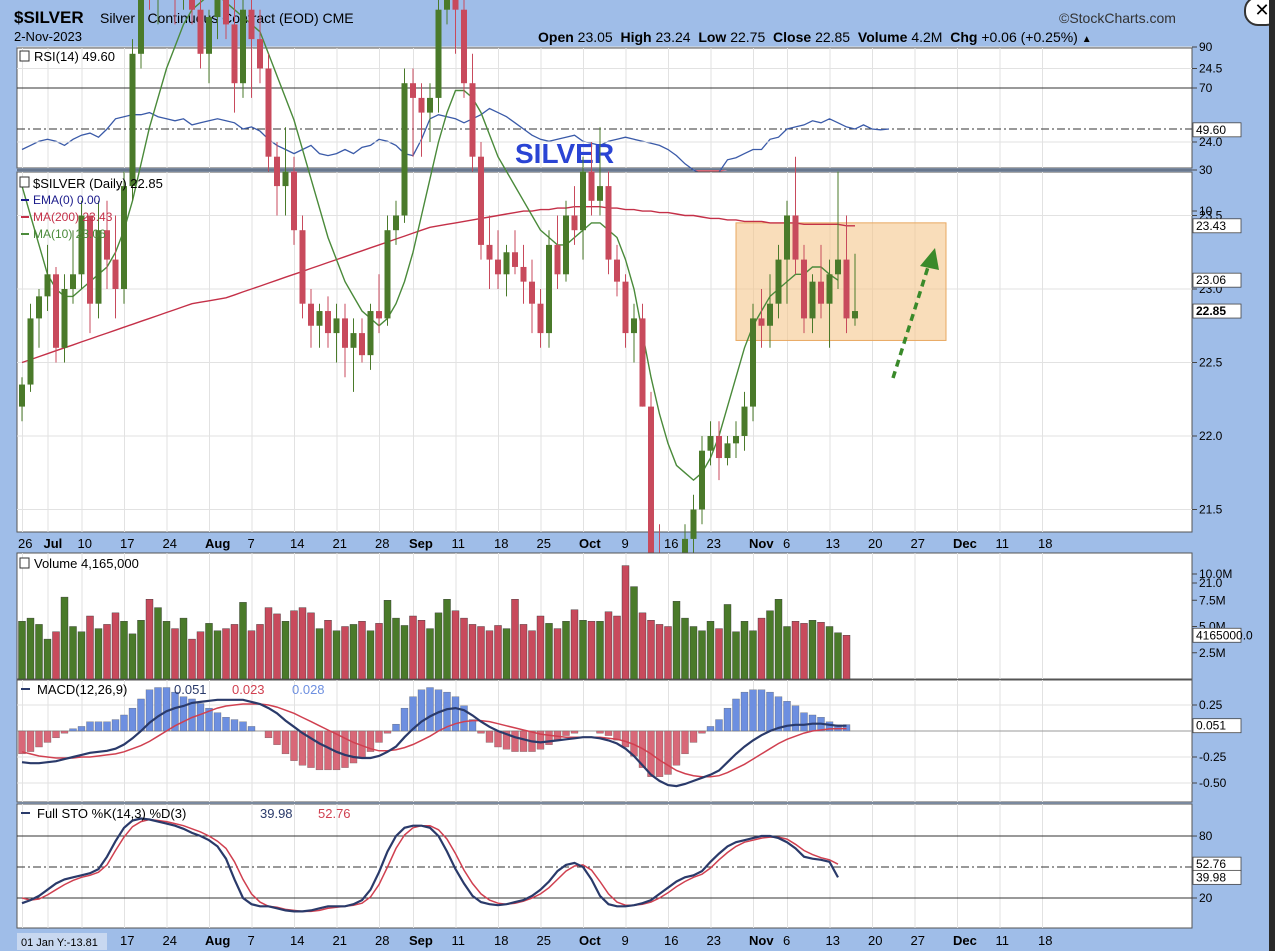 This screenshot has height=951, width=1275. Describe the element at coordinates (875, 940) in the screenshot. I see `x-axis-label: 20` at that location.